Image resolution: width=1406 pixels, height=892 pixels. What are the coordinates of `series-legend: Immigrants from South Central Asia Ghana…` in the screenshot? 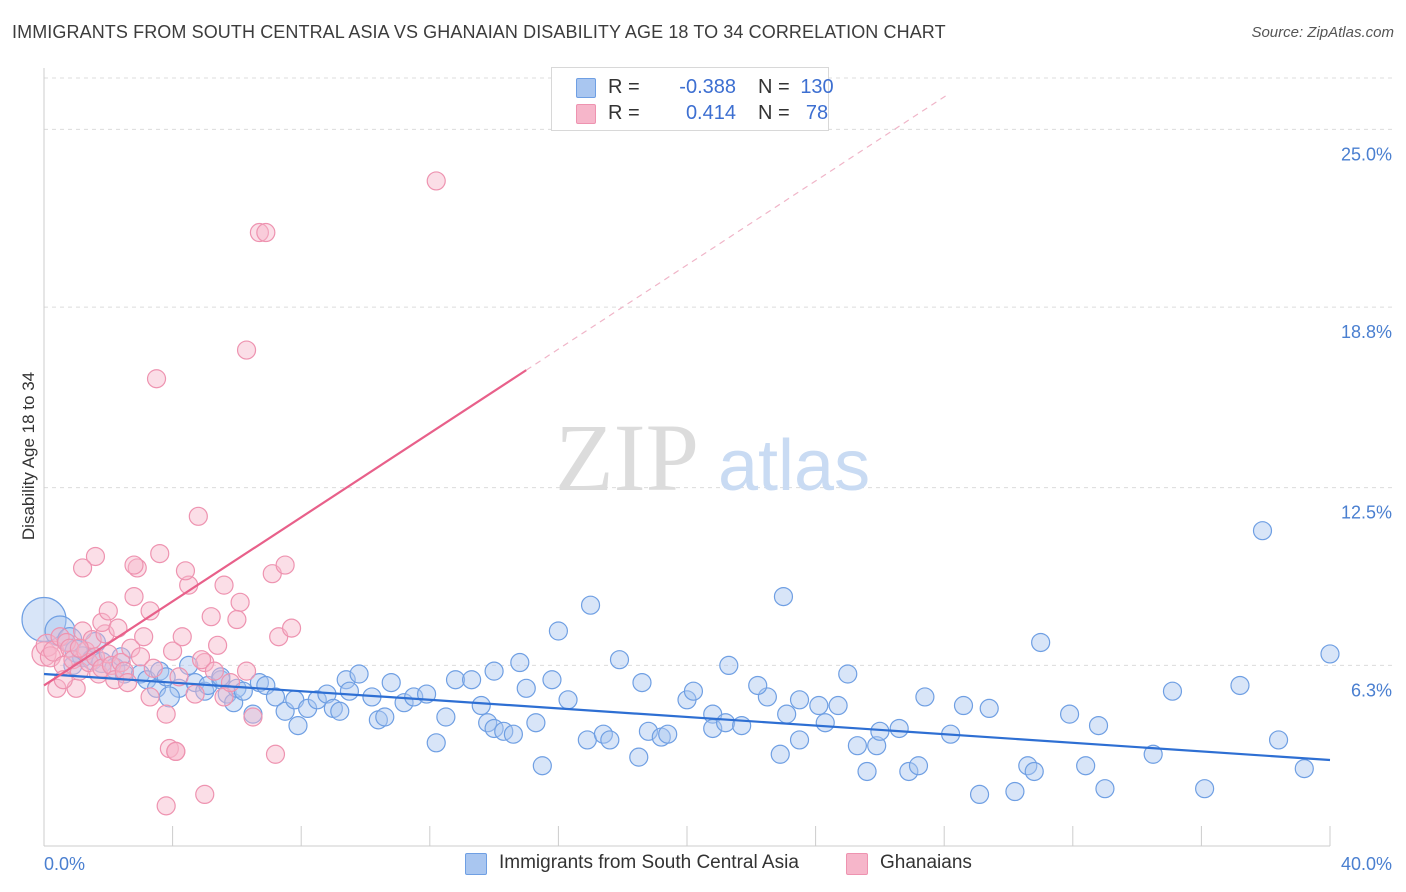 It's located at (703, 865).